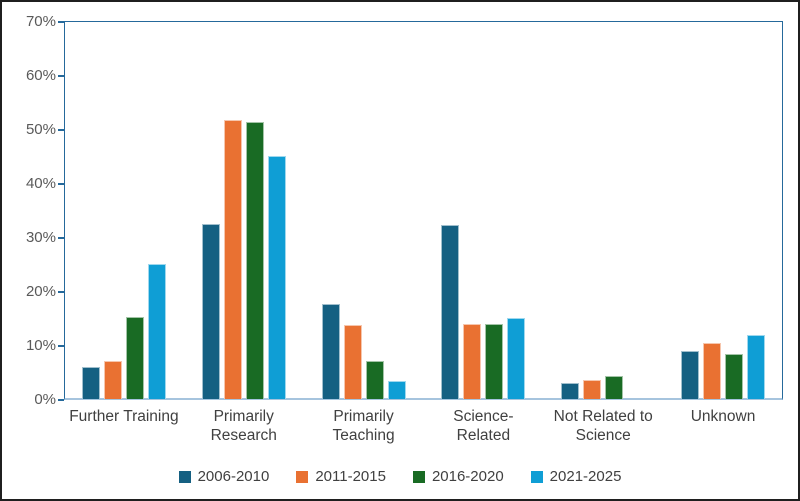 This screenshot has height=501, width=800. What do you see at coordinates (254, 260) in the screenshot?
I see `bar-2016-2020-primarily-research` at bounding box center [254, 260].